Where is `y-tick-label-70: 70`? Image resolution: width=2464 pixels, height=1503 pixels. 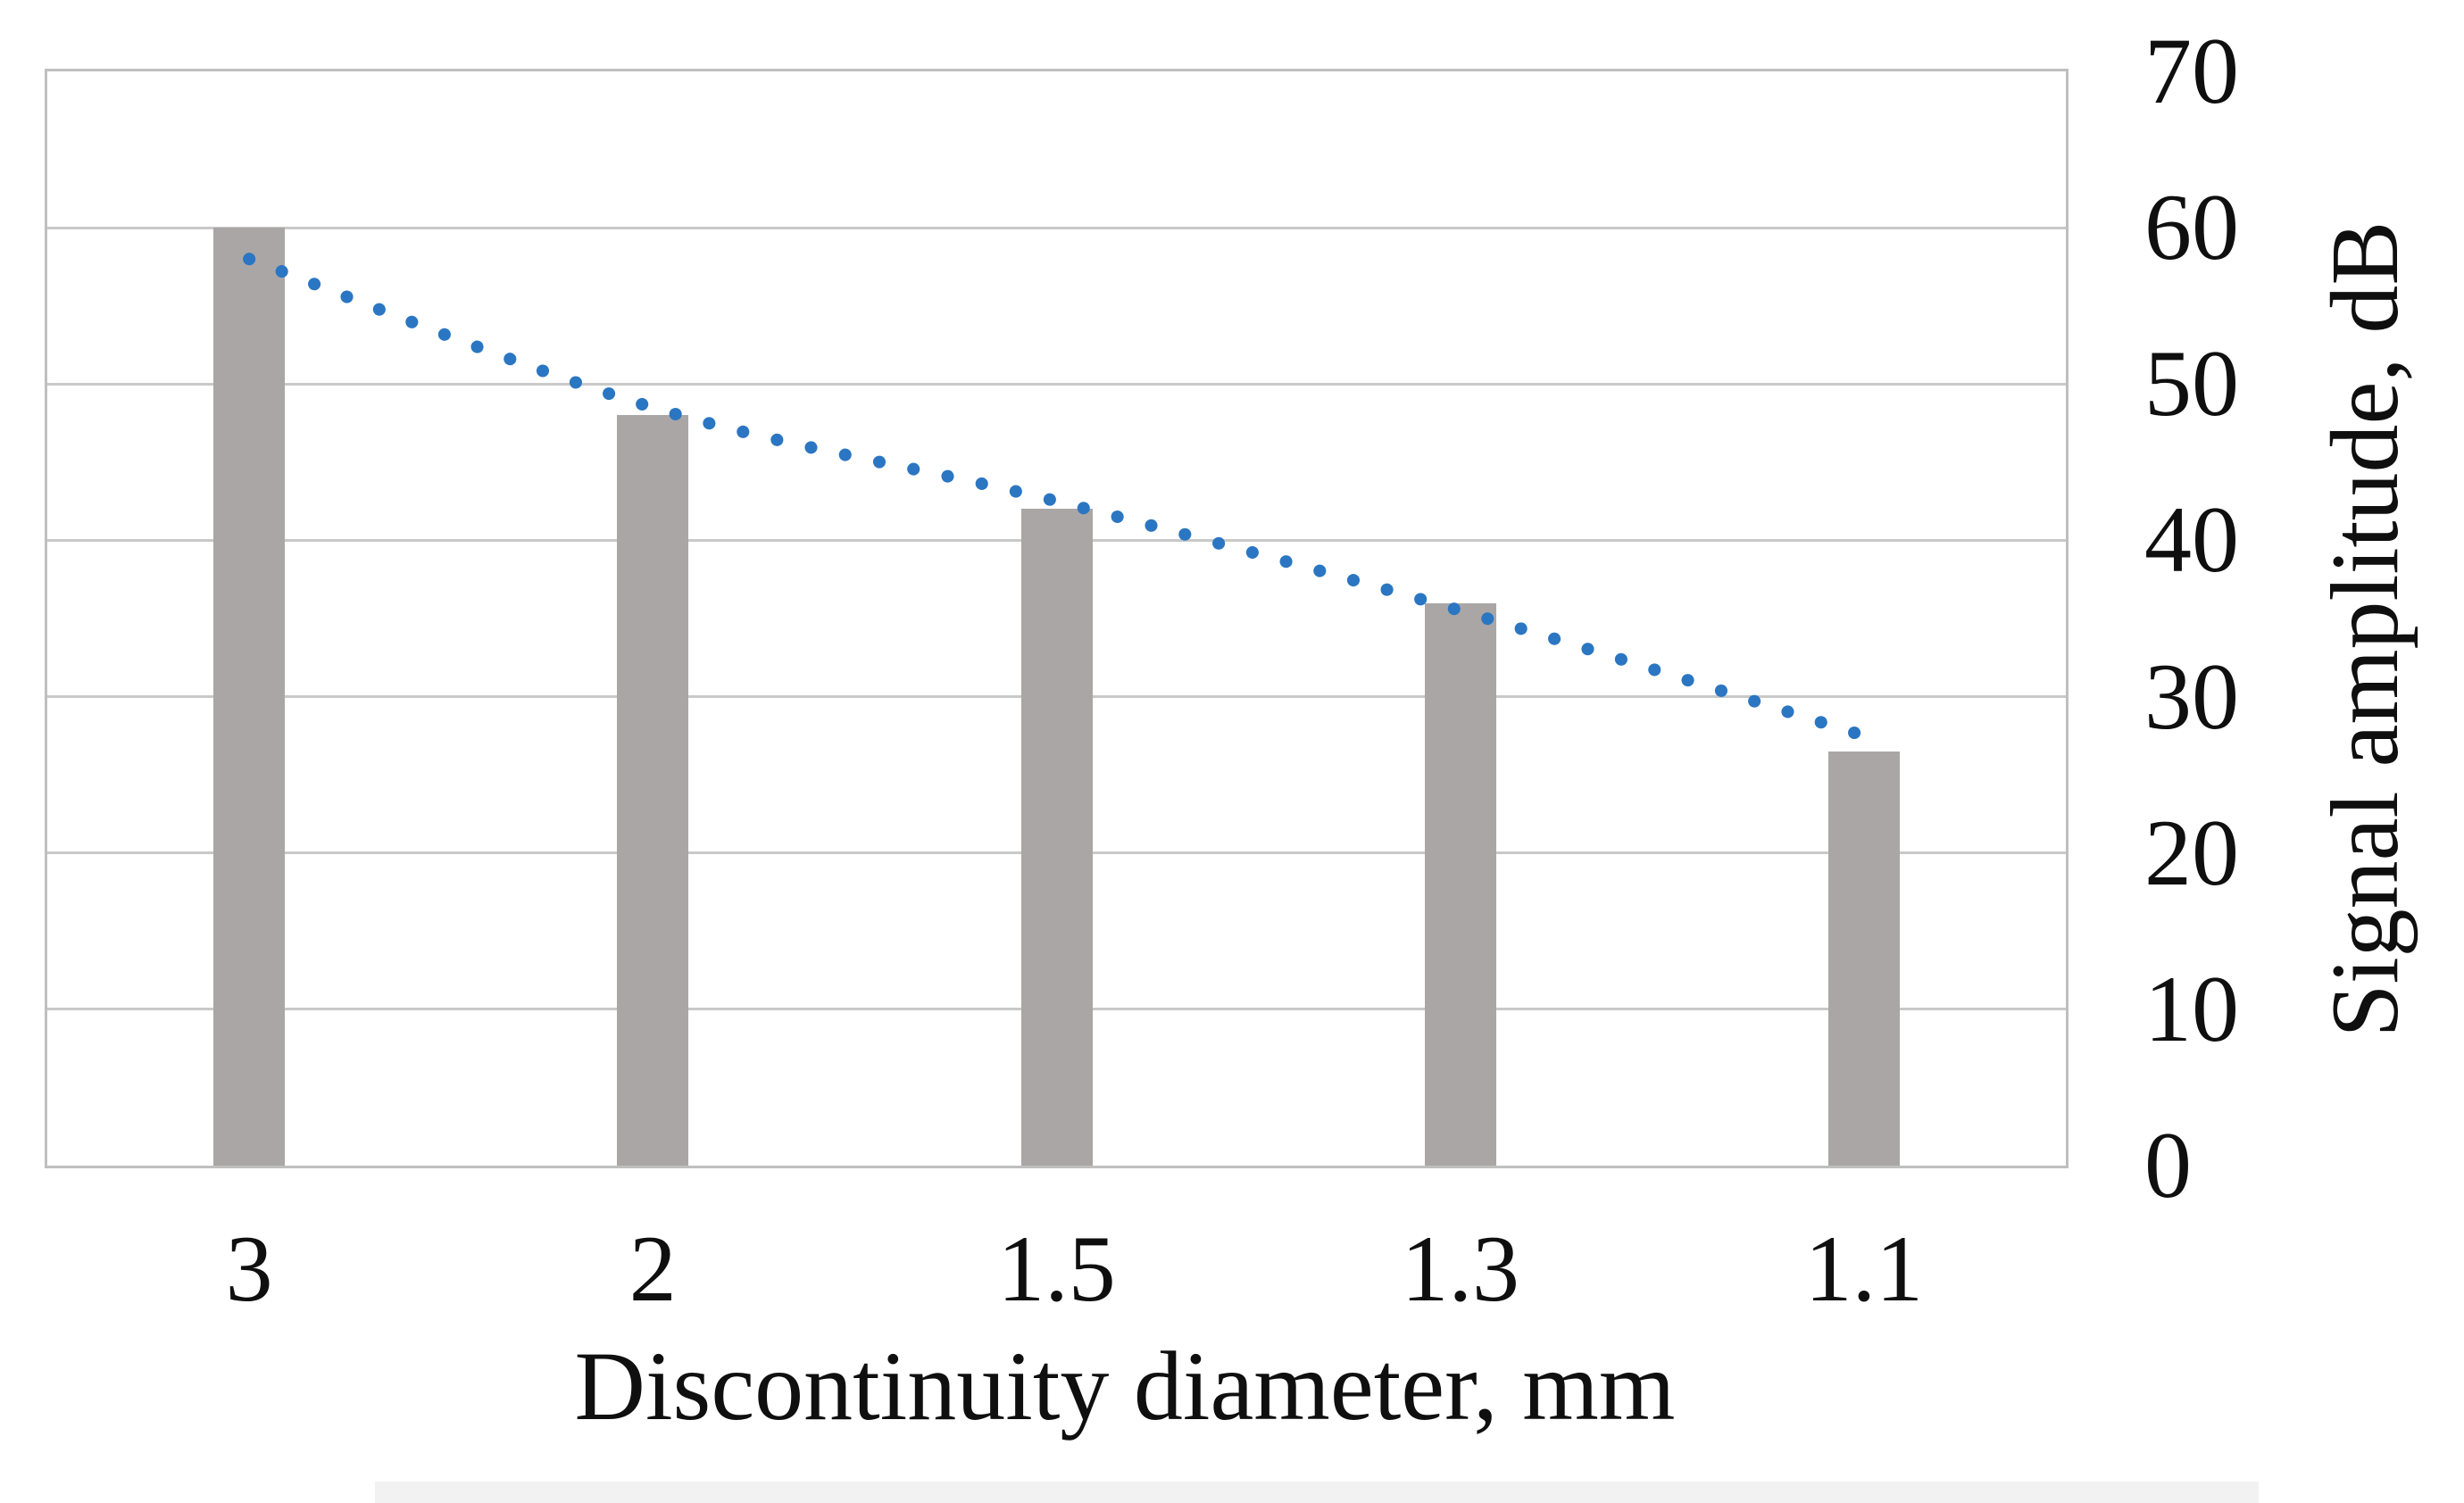
y-tick-label-70: 70 is located at coordinates (2191, 71).